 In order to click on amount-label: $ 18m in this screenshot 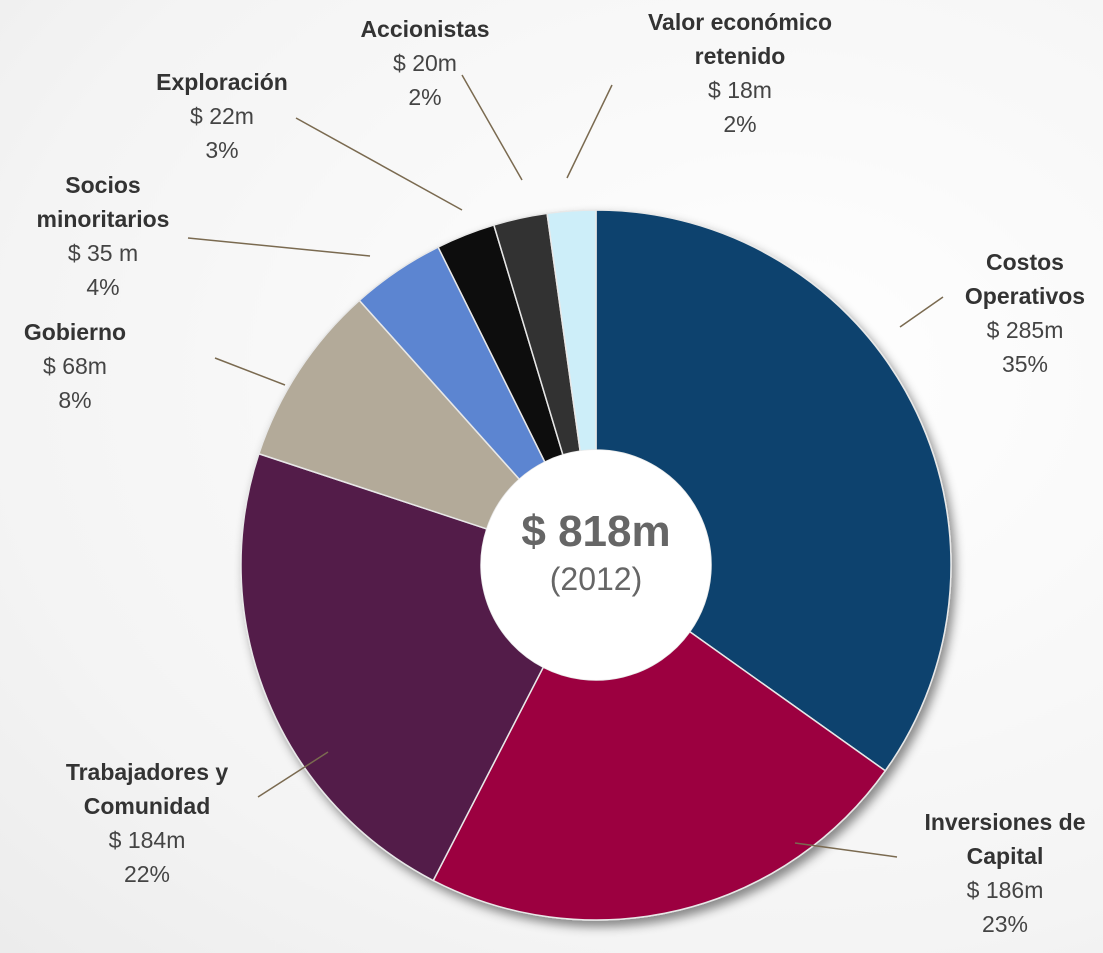, I will do `click(740, 90)`.